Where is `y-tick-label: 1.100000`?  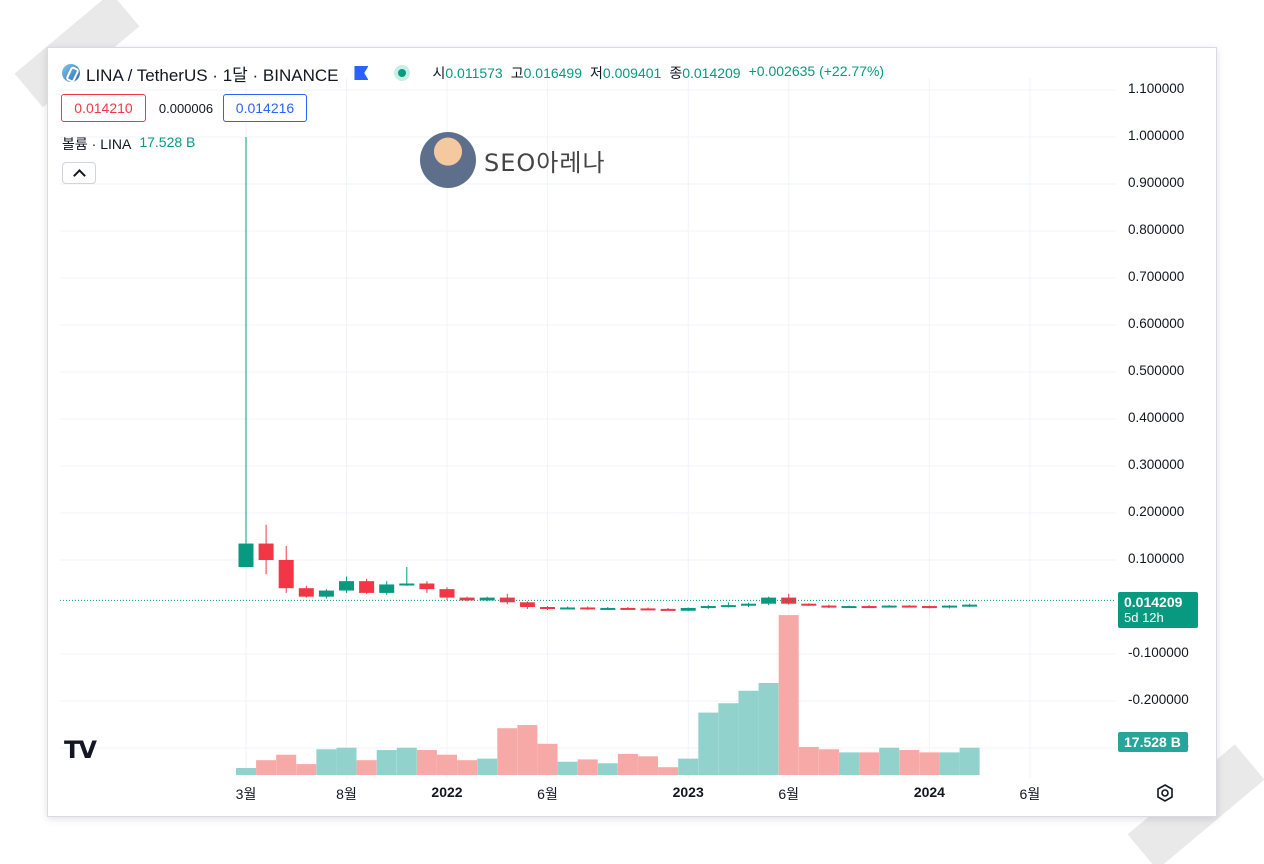
y-tick-label: 1.100000 is located at coordinates (1156, 88).